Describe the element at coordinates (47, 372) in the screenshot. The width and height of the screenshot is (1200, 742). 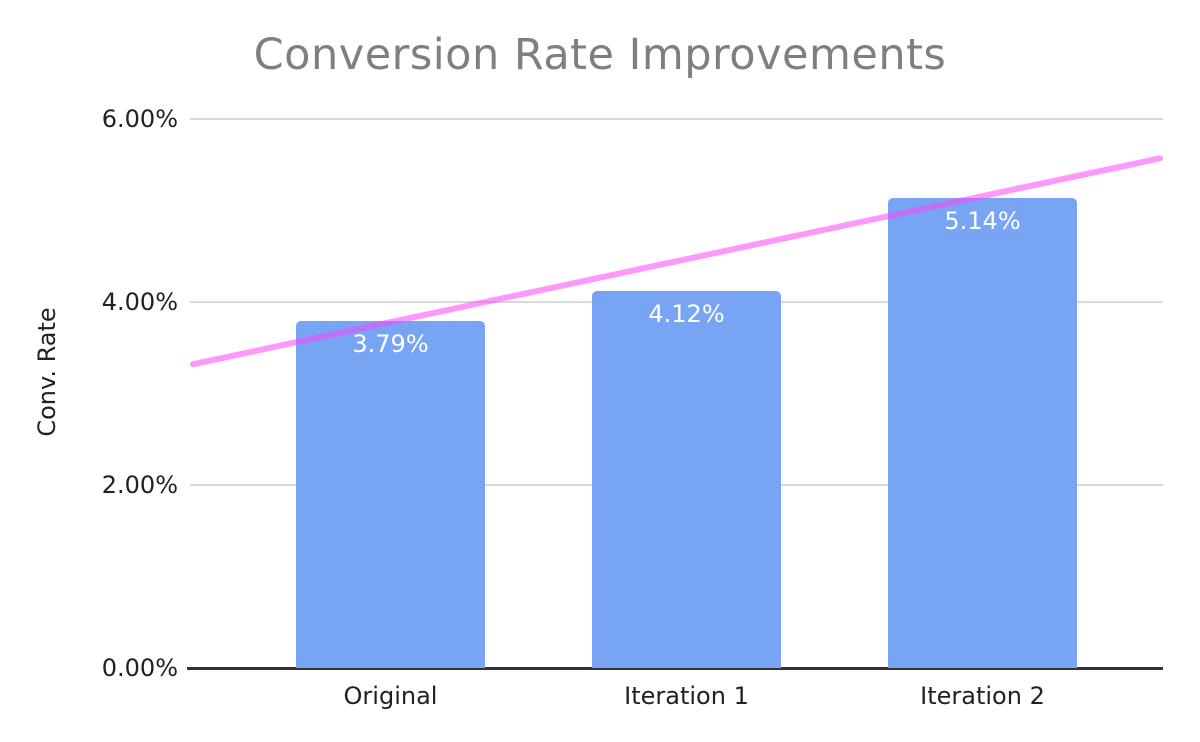
I see `y-axis-title: Conv. Rate` at that location.